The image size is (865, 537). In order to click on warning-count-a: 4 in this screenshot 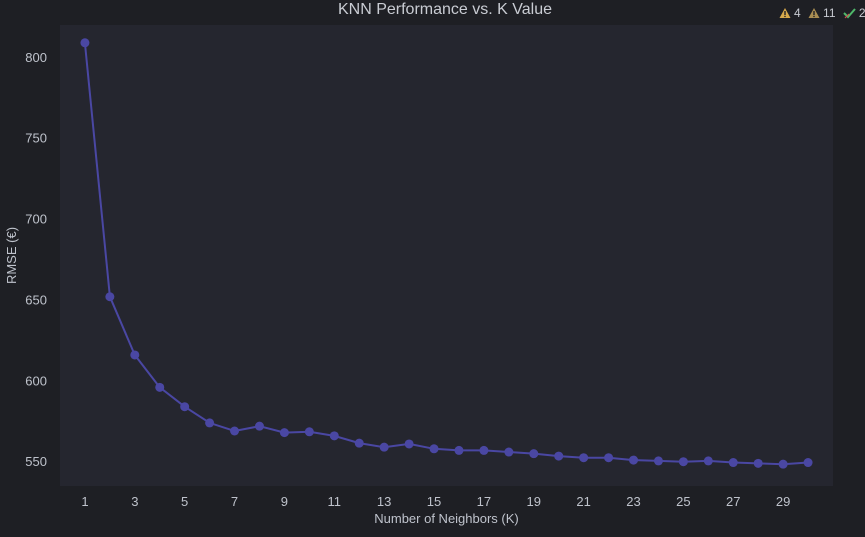, I will do `click(797, 13)`.